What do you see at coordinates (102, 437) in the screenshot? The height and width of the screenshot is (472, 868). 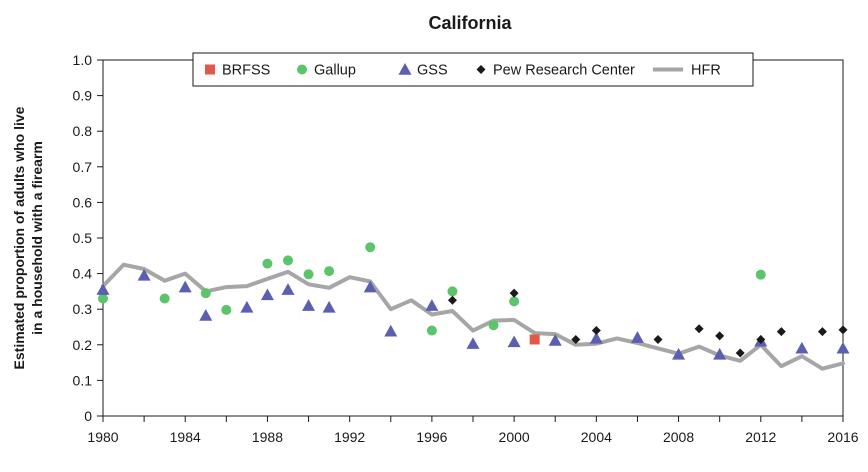 I see `x-tick-label: 1980` at bounding box center [102, 437].